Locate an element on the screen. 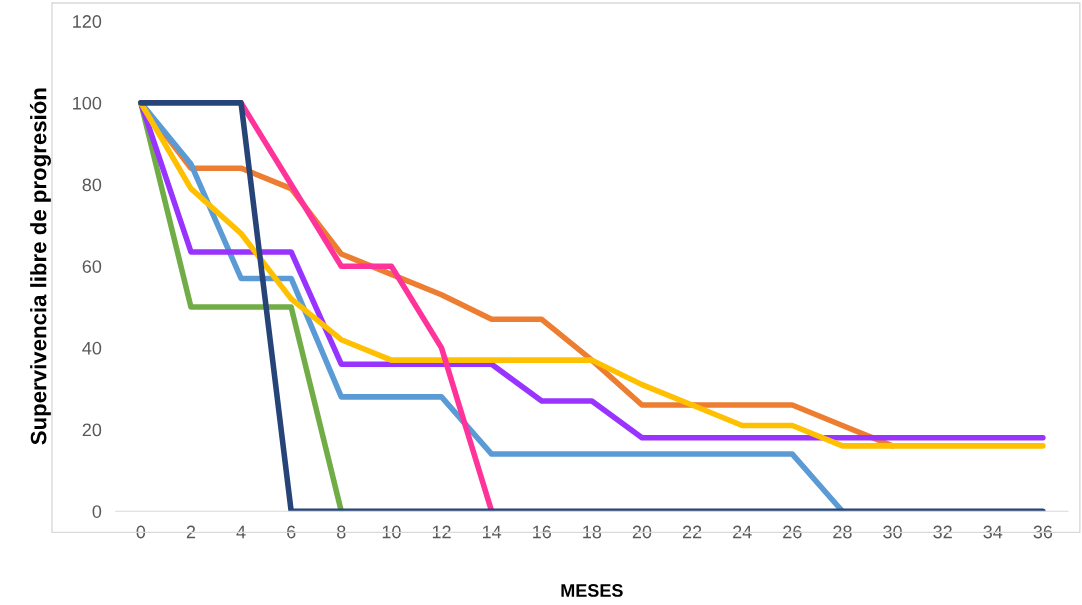  y-tick-label: 20 is located at coordinates (92, 430).